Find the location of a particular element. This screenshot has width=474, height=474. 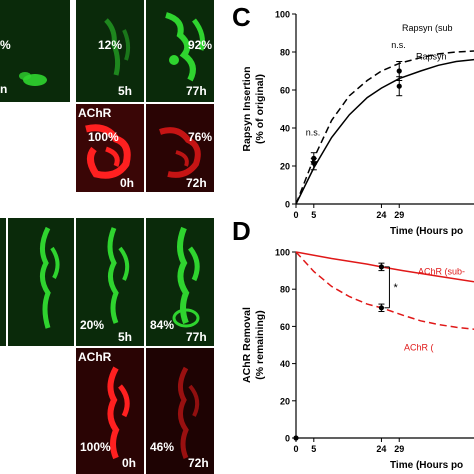

y-axis-label: Rapsyn Insertion is located at coordinates (247, 108).